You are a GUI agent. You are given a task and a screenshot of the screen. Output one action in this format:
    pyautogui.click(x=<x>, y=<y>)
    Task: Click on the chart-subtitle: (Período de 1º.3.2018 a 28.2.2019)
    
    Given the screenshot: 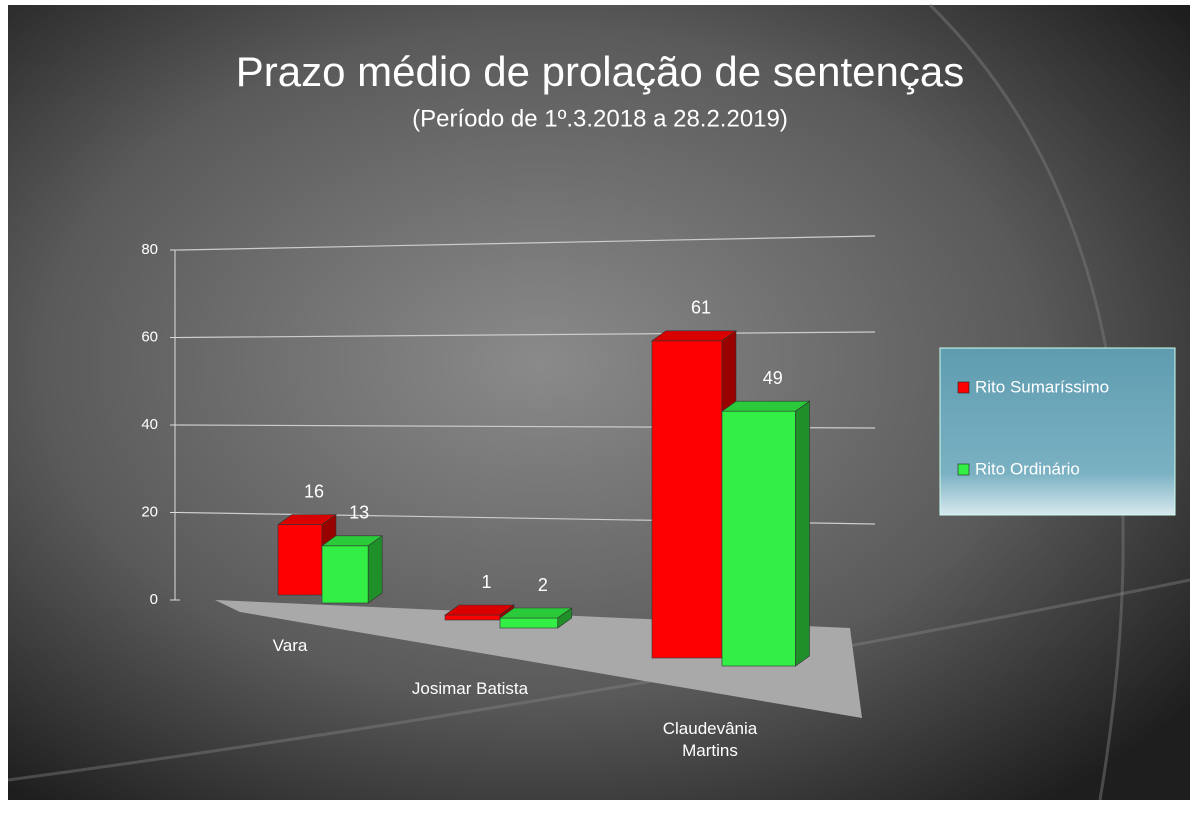 What is the action you would take?
    pyautogui.click(x=600, y=118)
    